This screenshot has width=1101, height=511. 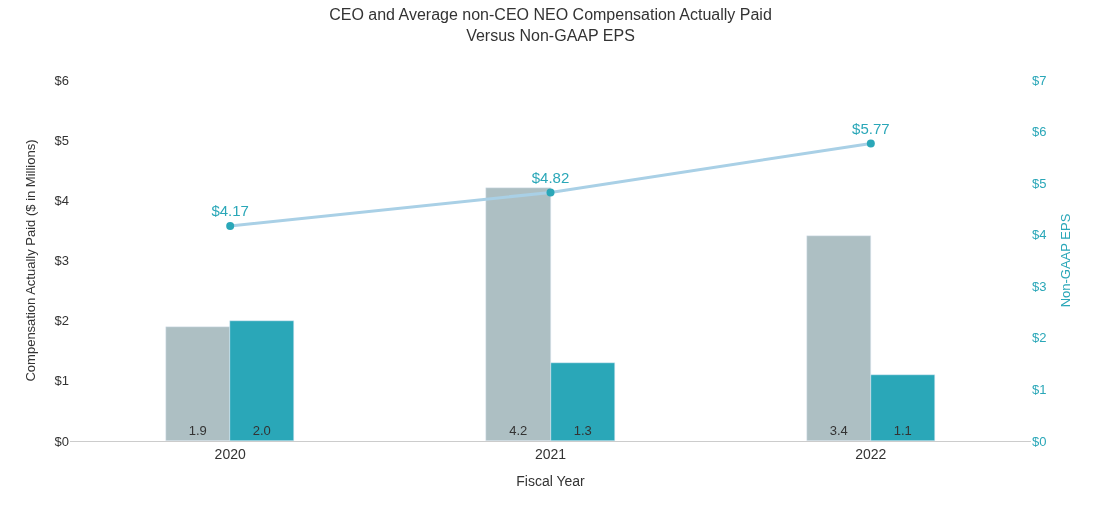 What do you see at coordinates (61, 381) in the screenshot?
I see `y-tick-label: $1` at bounding box center [61, 381].